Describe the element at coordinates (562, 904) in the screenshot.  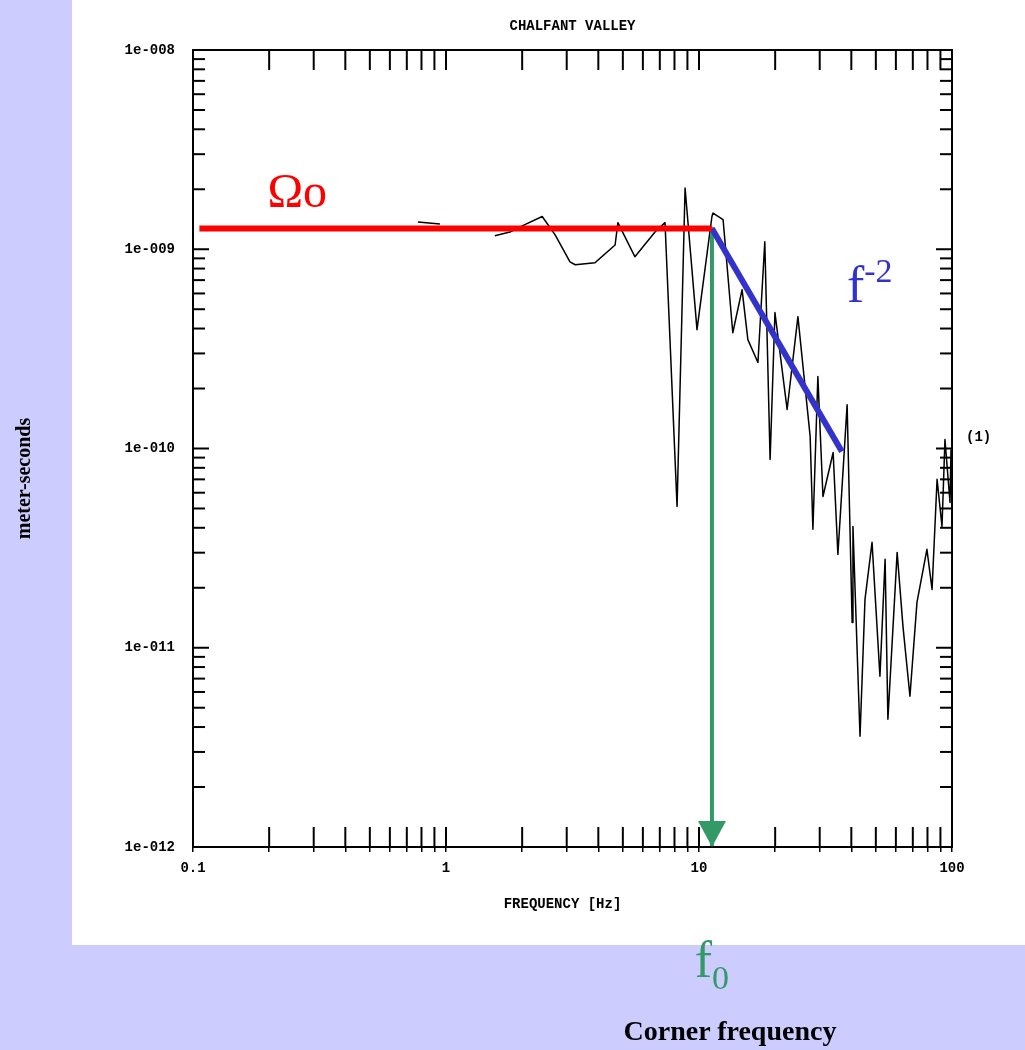
I see `x-axis-title: FREQUENCY [Hz]` at that location.